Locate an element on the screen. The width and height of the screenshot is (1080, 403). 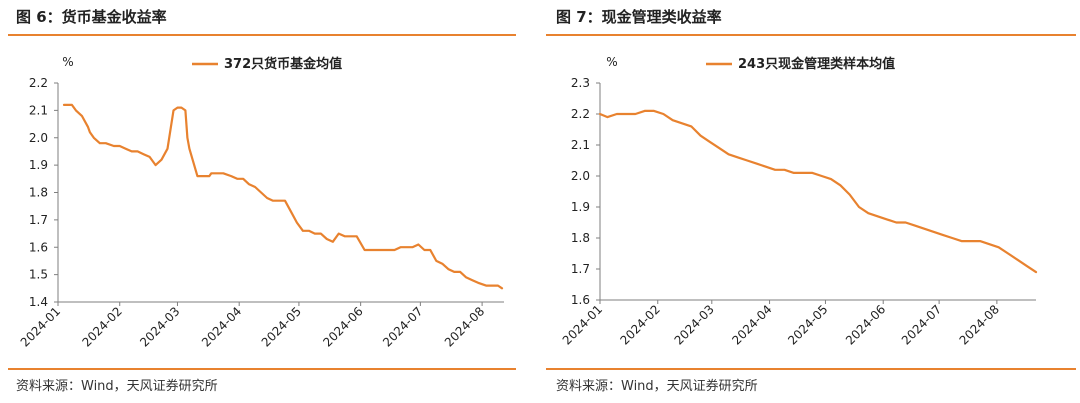
legend-label: 372只货币基金均值 is located at coordinates (283, 64).